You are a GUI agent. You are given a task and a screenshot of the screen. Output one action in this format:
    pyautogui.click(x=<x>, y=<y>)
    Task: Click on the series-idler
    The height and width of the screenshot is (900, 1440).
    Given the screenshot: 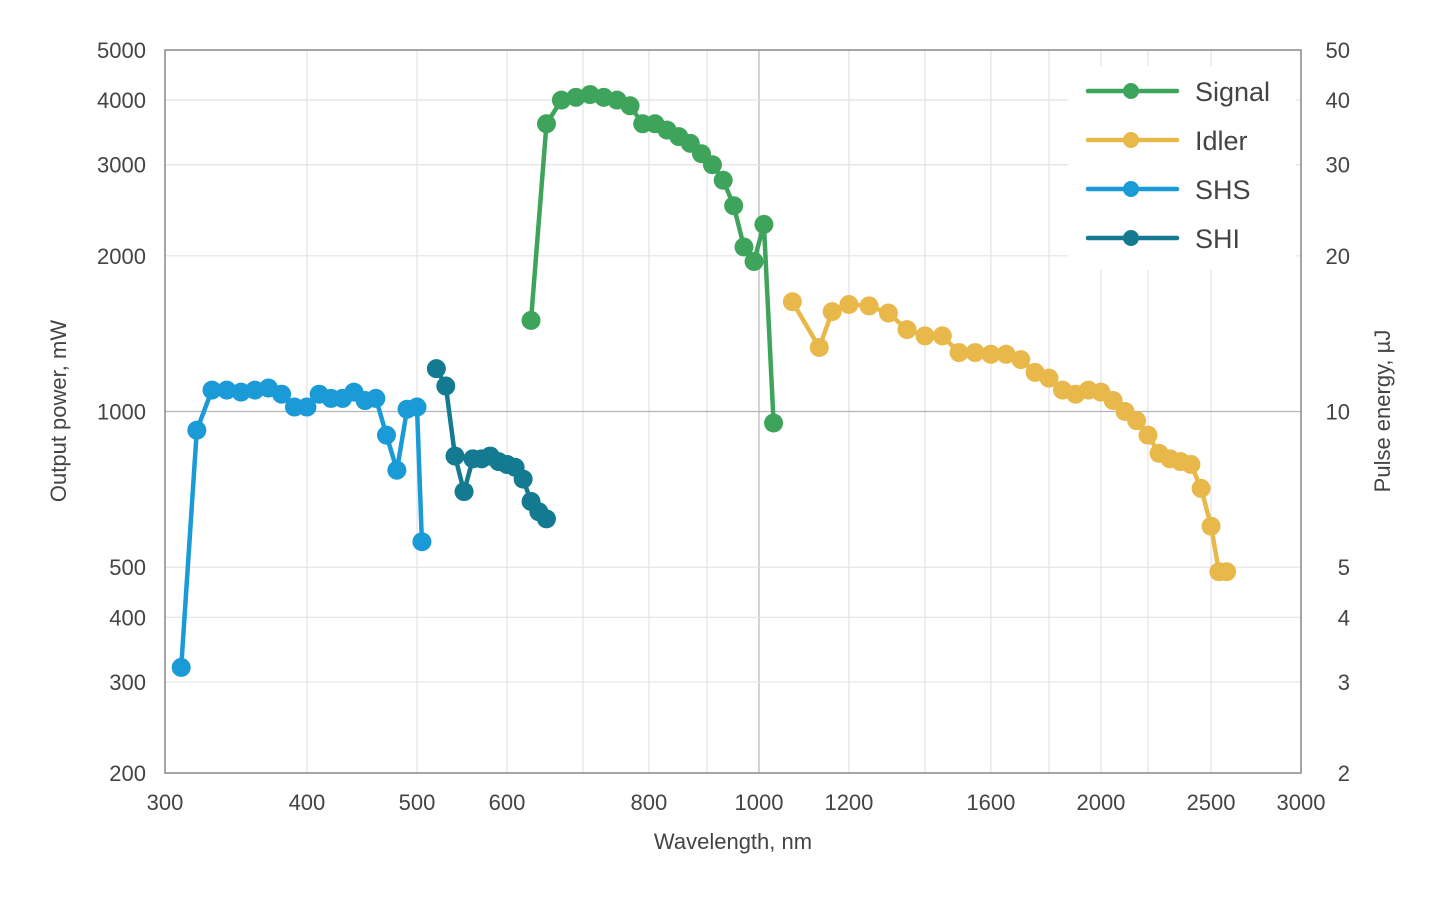 What is the action you would take?
    pyautogui.click(x=1009, y=437)
    